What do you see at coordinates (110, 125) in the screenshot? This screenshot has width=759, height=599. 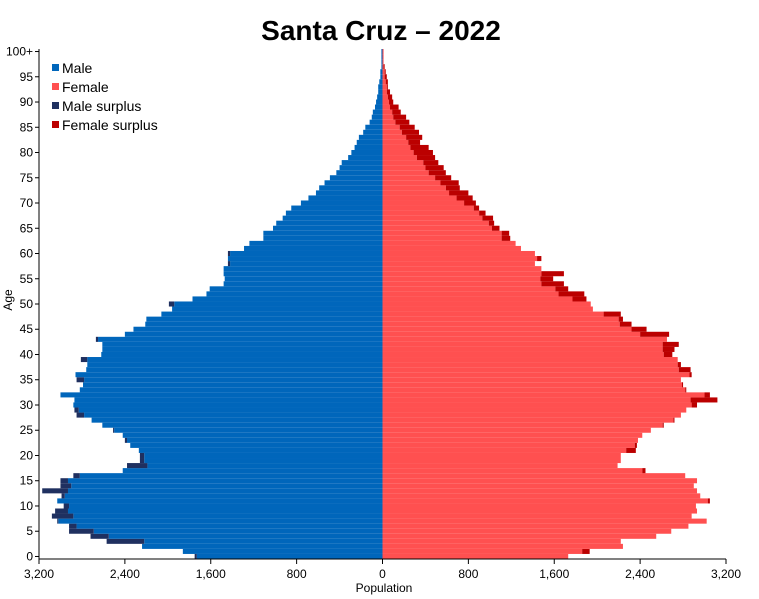 I see `legend-label-female-surplus: Female surplus` at bounding box center [110, 125].